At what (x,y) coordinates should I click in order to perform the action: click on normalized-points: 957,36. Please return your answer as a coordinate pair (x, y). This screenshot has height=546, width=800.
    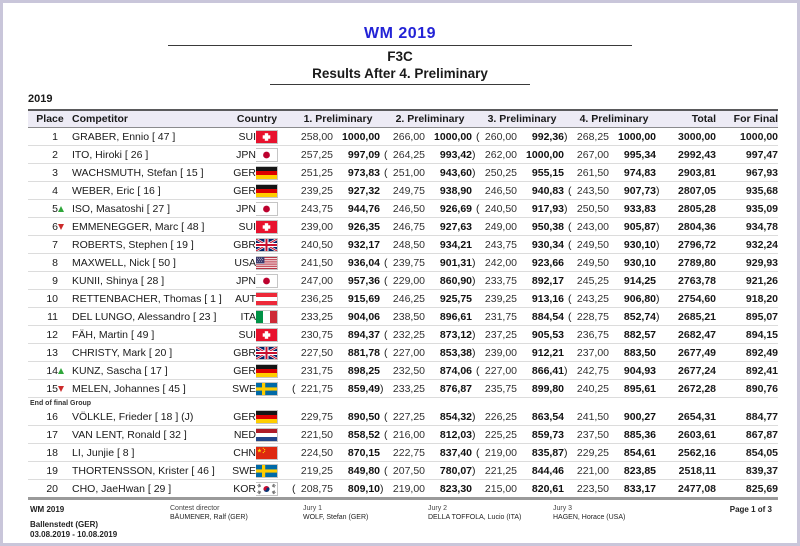
    Looking at the image, I should click on (364, 280).